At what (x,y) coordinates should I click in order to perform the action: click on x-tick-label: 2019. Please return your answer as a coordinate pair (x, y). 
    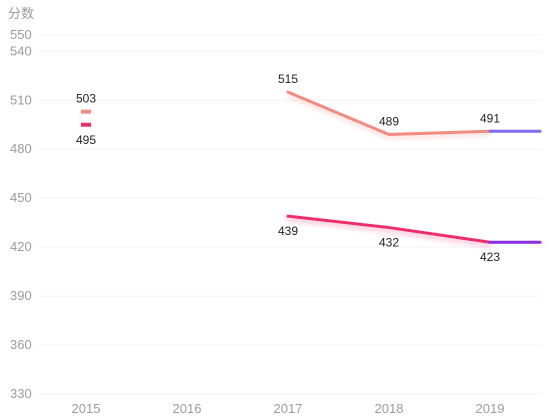
    Looking at the image, I should click on (490, 408).